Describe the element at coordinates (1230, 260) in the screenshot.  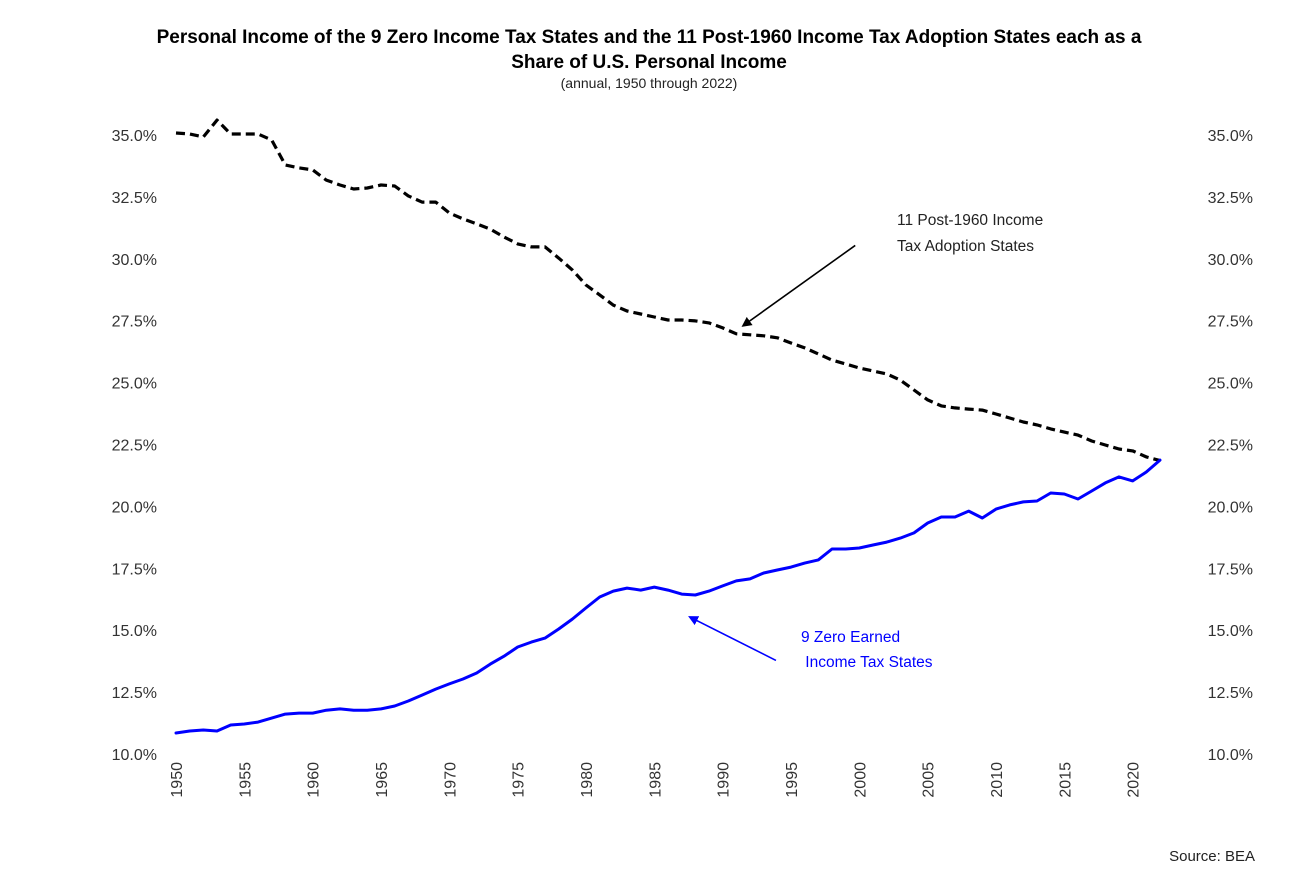
I see `y-tick-label-right: 30.0%` at that location.